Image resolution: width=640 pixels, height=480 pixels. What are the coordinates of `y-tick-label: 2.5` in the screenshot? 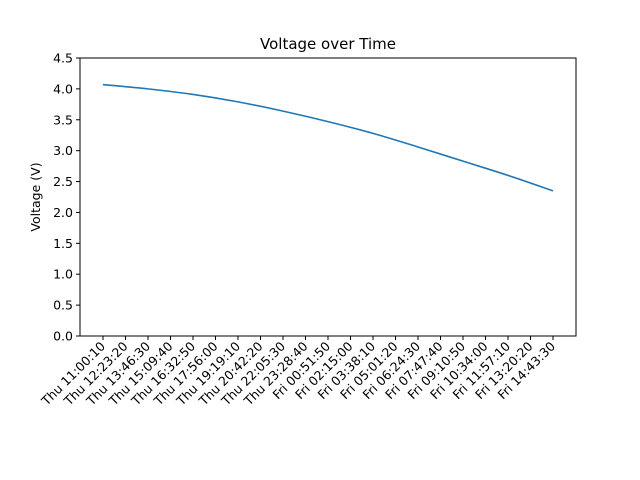 It's located at (63, 181).